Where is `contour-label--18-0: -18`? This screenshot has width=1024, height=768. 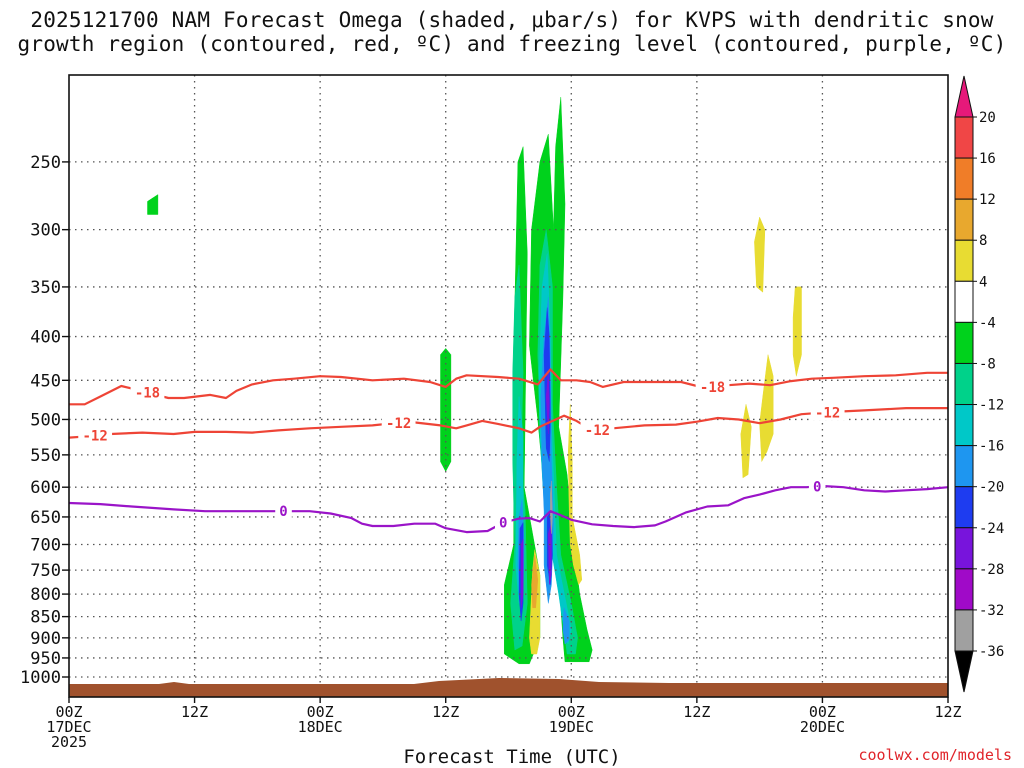 contour-label--18-0: -18 is located at coordinates (147, 394).